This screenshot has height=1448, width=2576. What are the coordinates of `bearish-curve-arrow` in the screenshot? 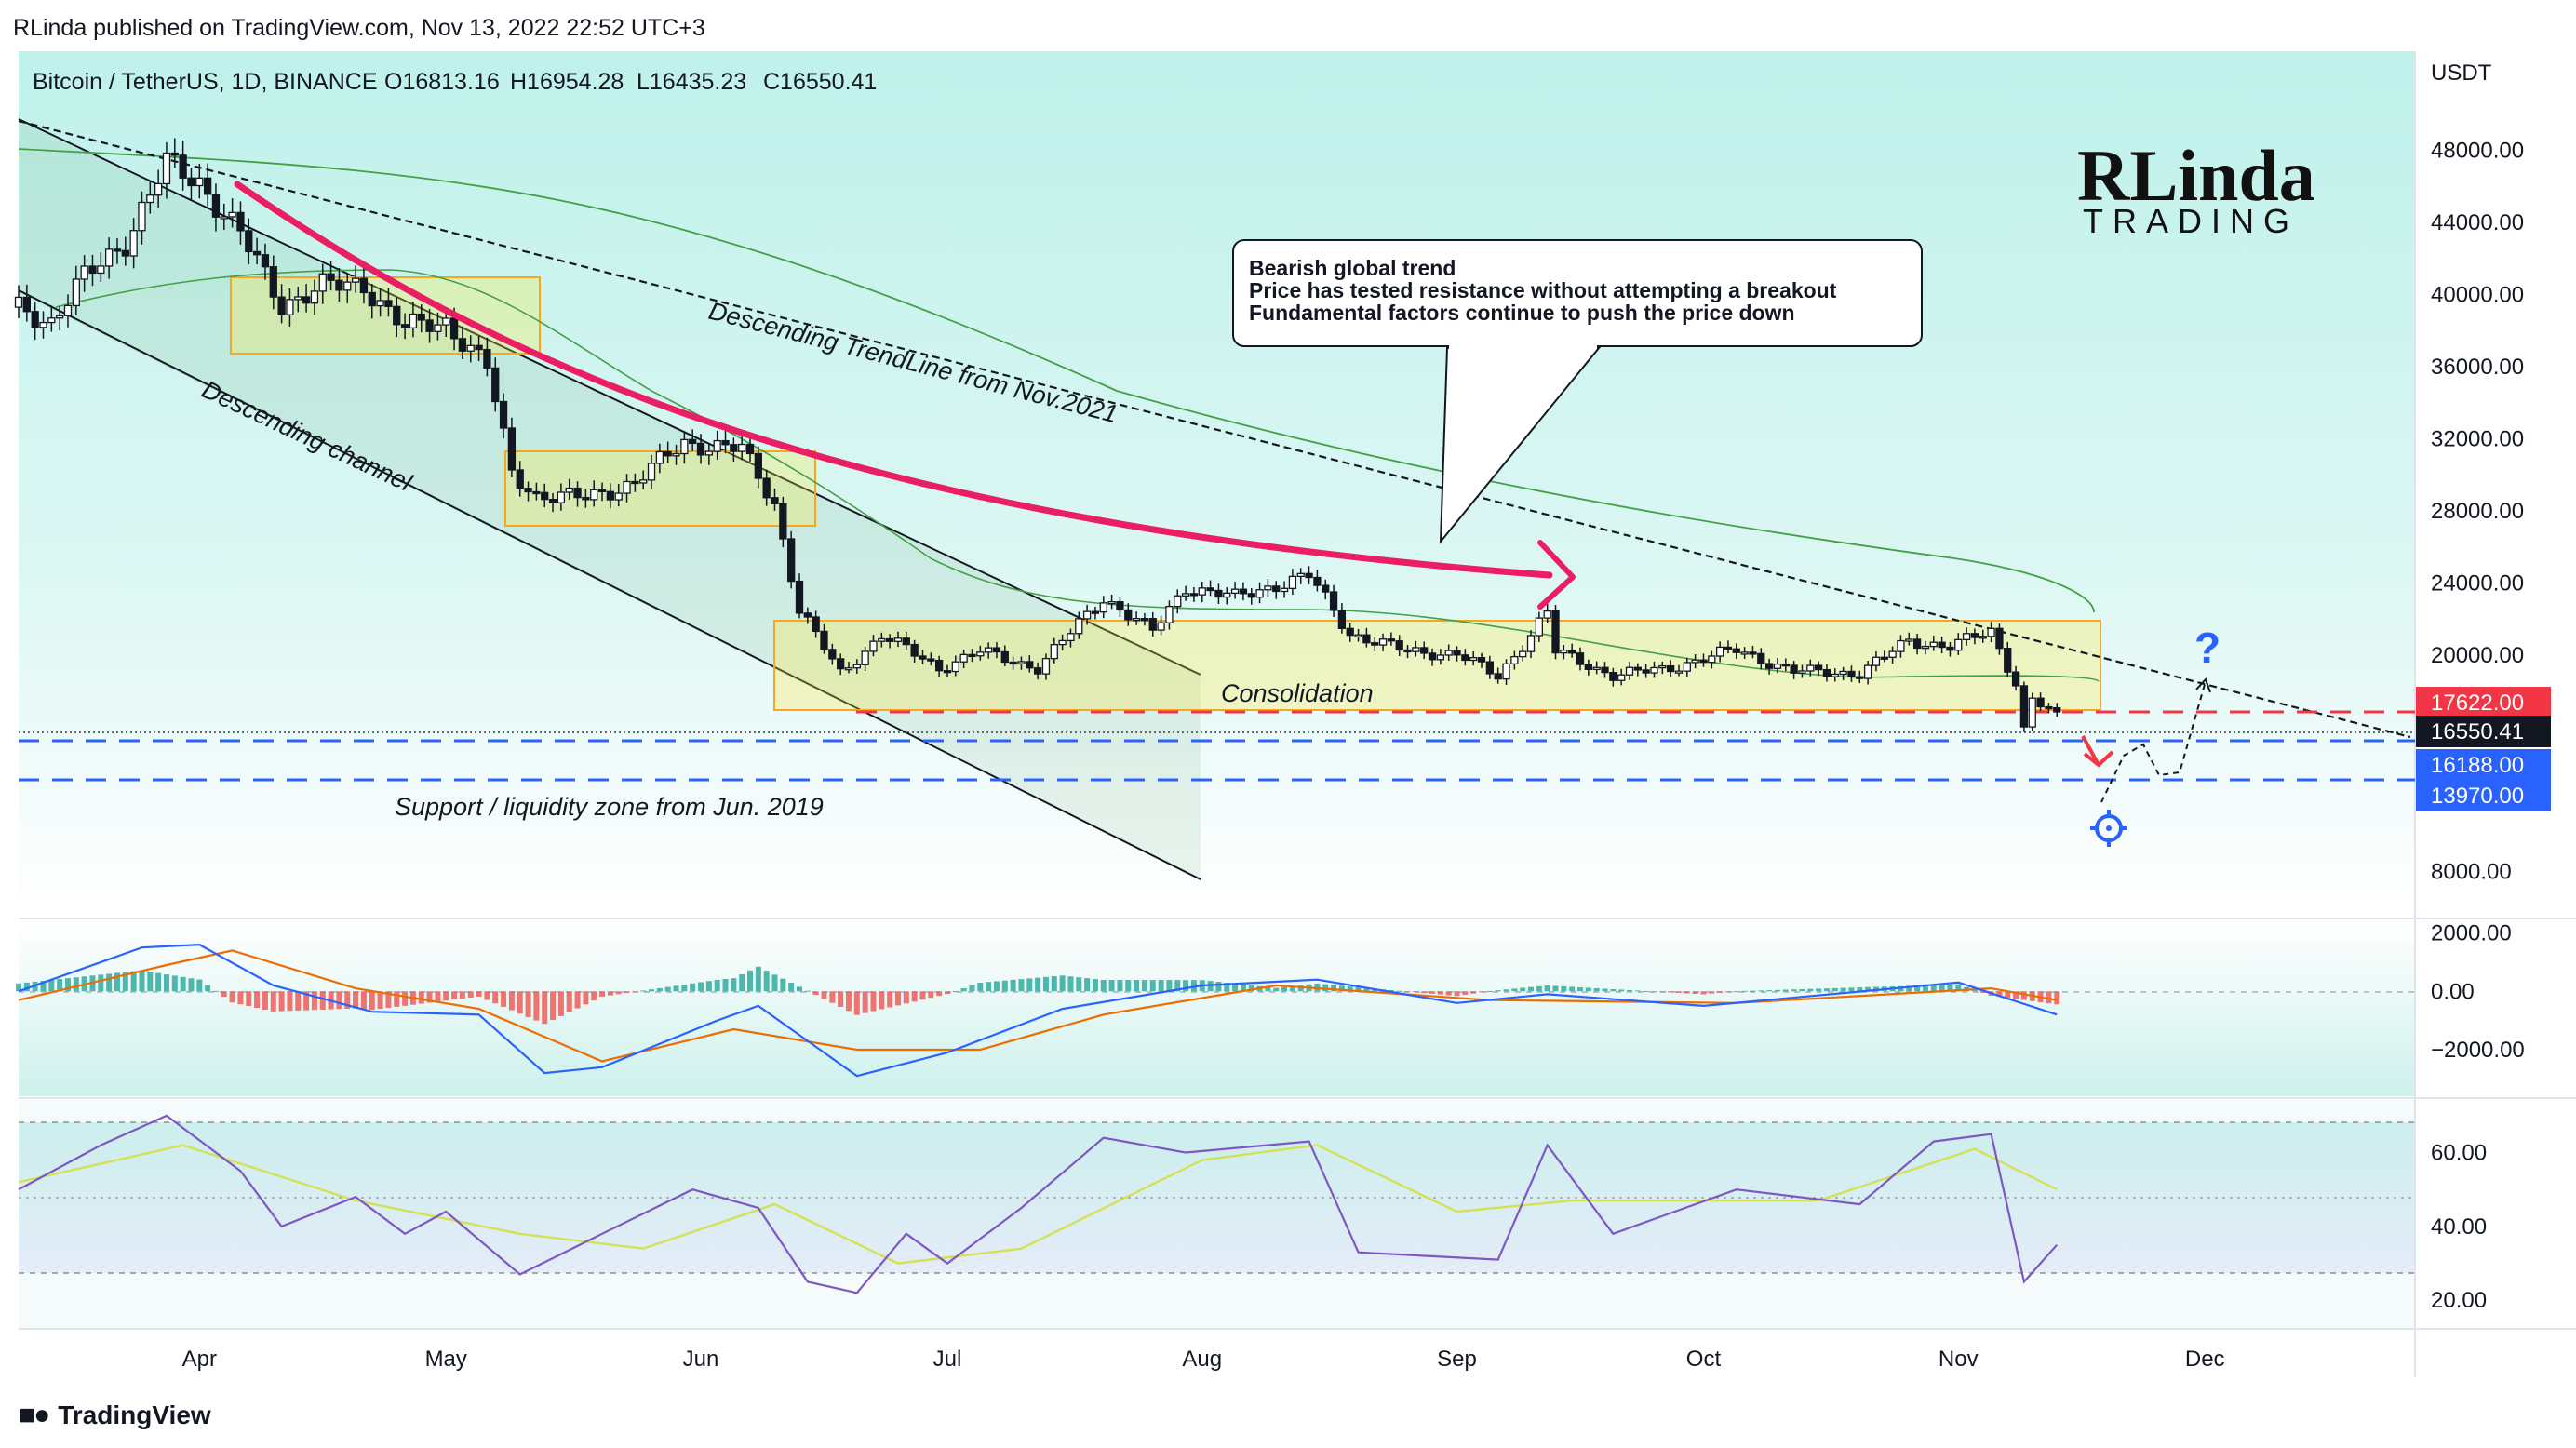 It's located at (893, 380).